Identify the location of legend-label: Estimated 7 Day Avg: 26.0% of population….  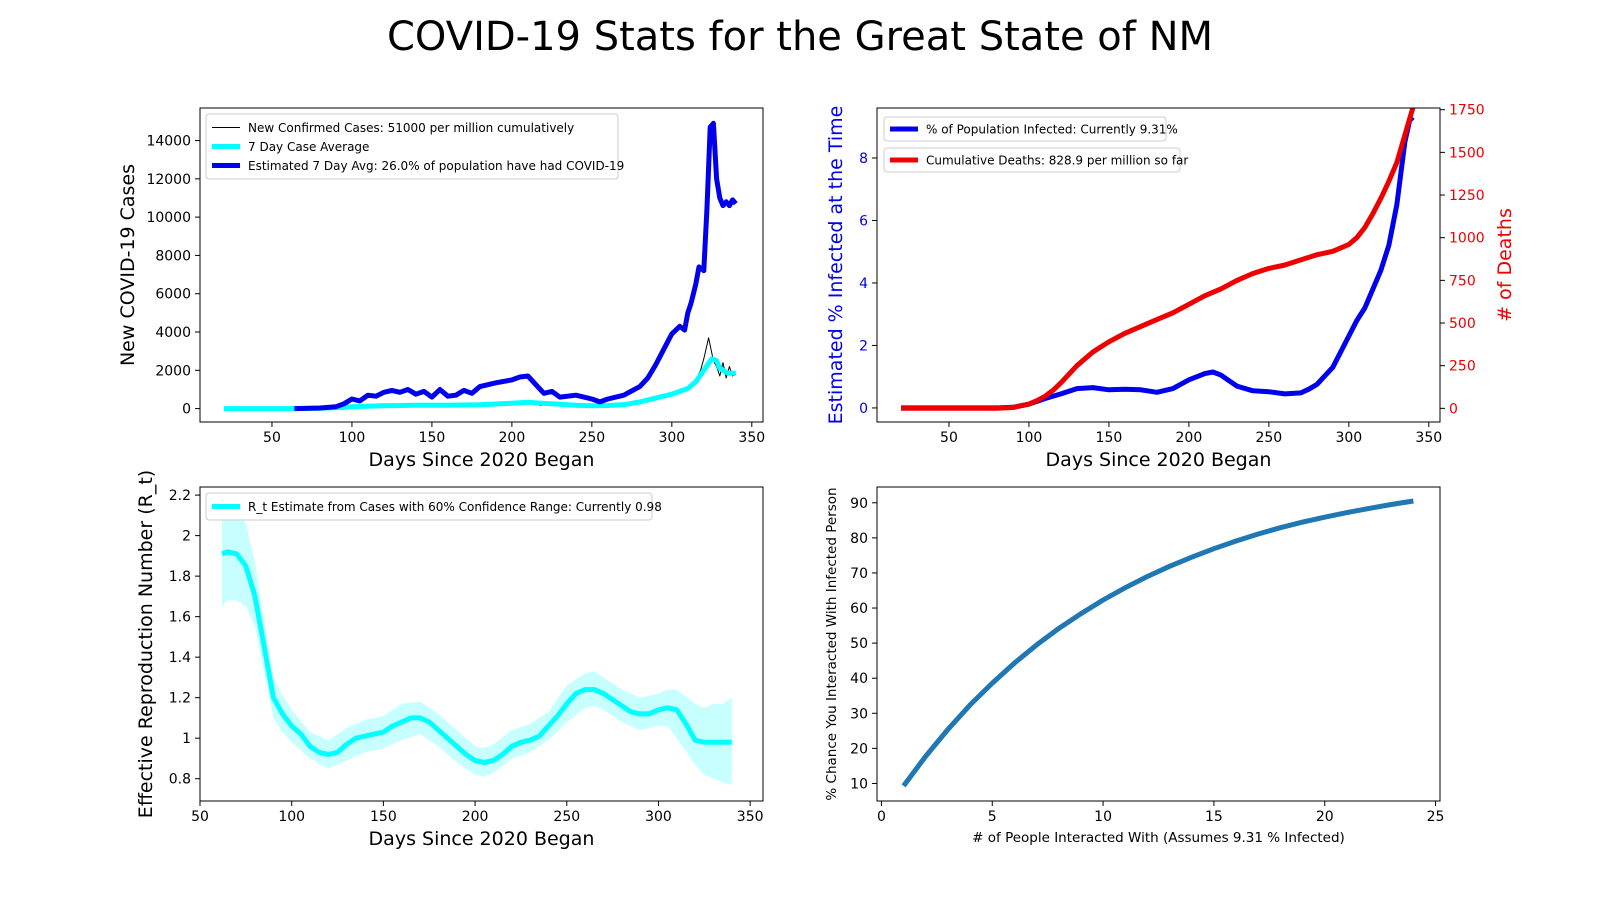
(436, 166).